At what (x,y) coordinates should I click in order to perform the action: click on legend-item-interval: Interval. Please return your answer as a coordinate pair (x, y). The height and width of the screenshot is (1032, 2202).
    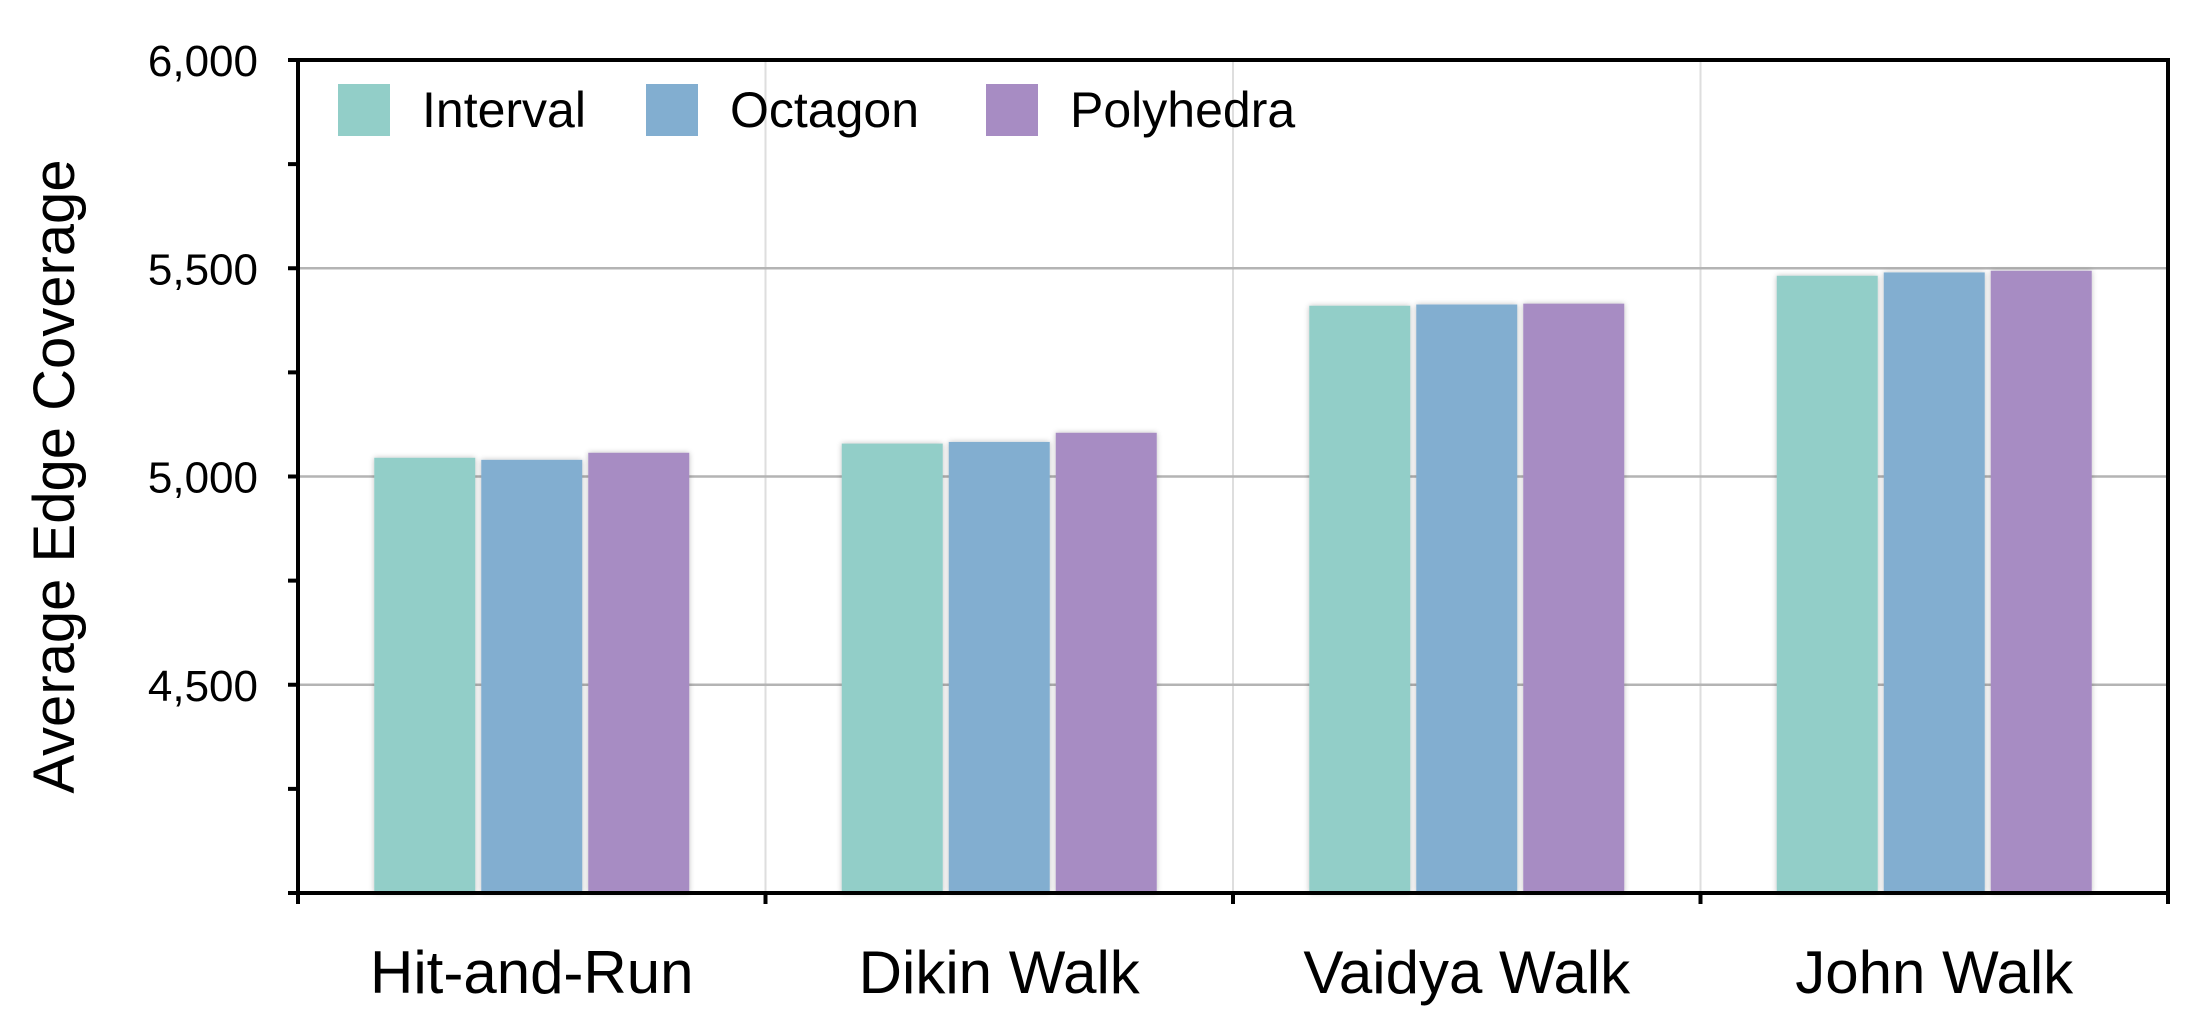
    Looking at the image, I should click on (462, 110).